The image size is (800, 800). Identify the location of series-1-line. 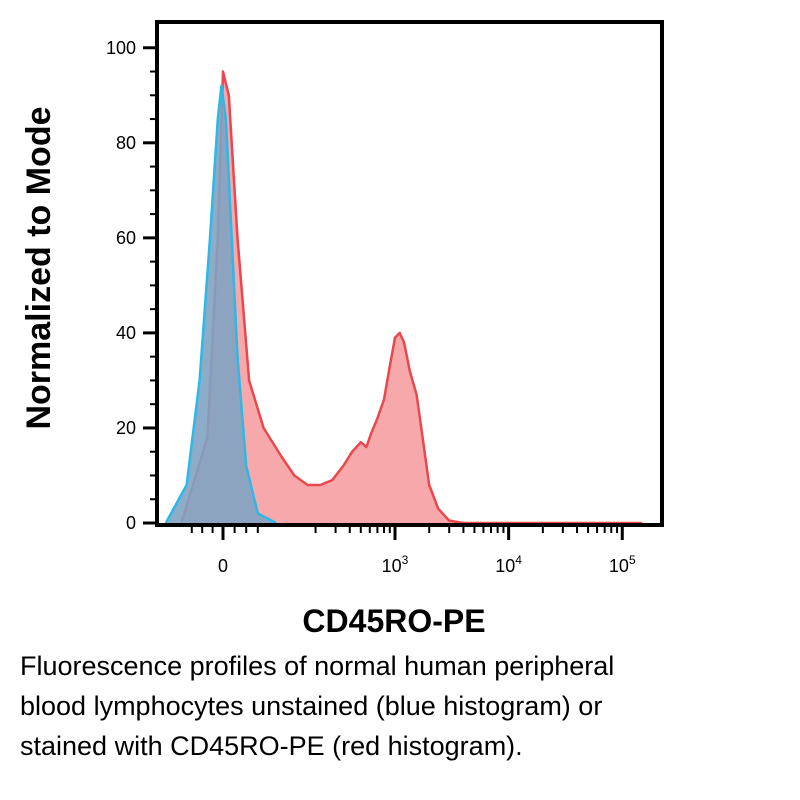
(220, 304).